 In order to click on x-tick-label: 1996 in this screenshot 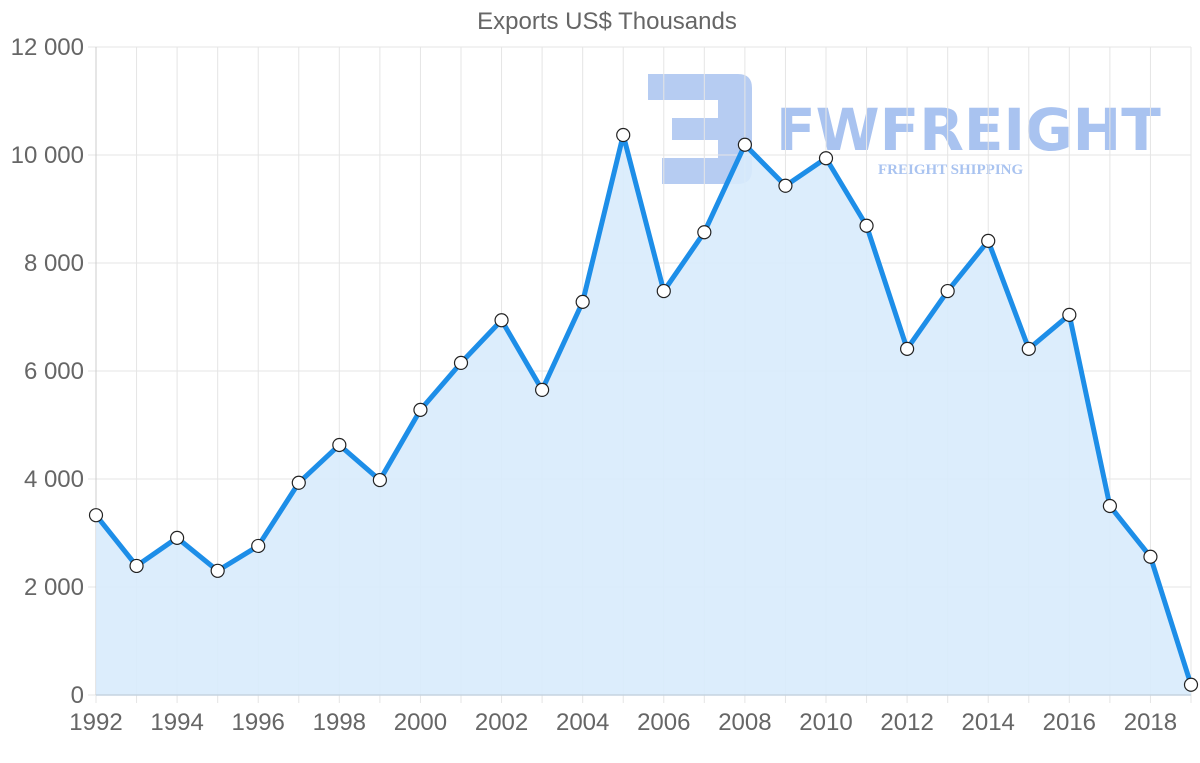, I will do `click(258, 722)`.